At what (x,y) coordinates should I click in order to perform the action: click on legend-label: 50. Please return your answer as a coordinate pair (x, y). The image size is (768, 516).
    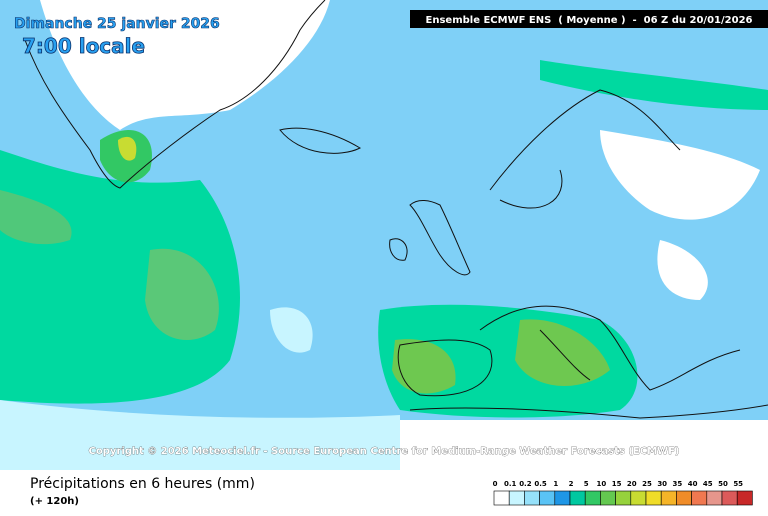
    Looking at the image, I should click on (723, 484).